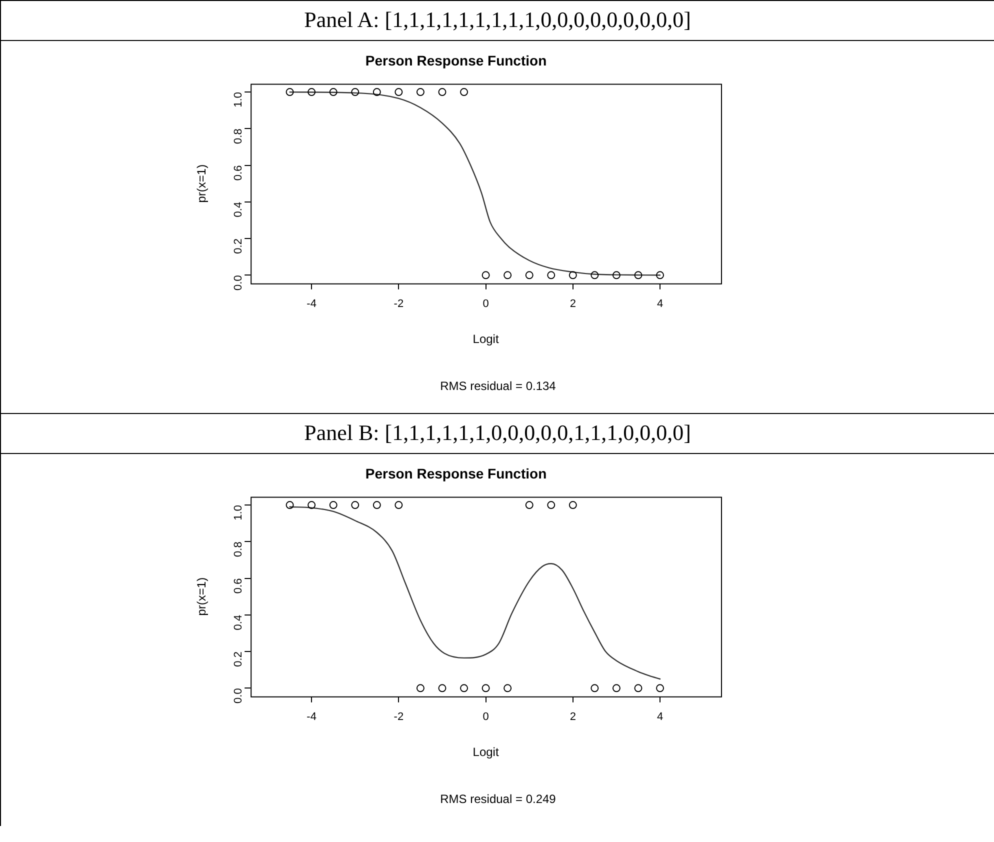 This screenshot has width=994, height=842. I want to click on text: Panel B: [1,1,1,1,1,1,0,0,0,0,0,1,1,1,0,0,0,0], so click(497, 433).